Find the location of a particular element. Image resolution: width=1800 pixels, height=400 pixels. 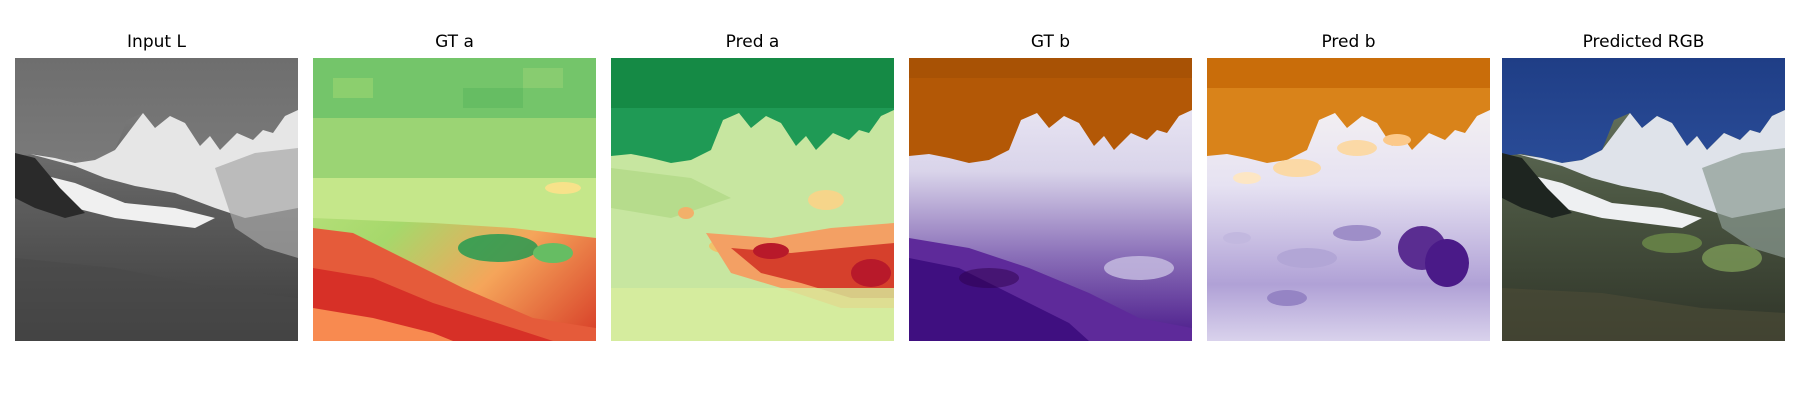

pred-a-channel-image is located at coordinates (752, 199).